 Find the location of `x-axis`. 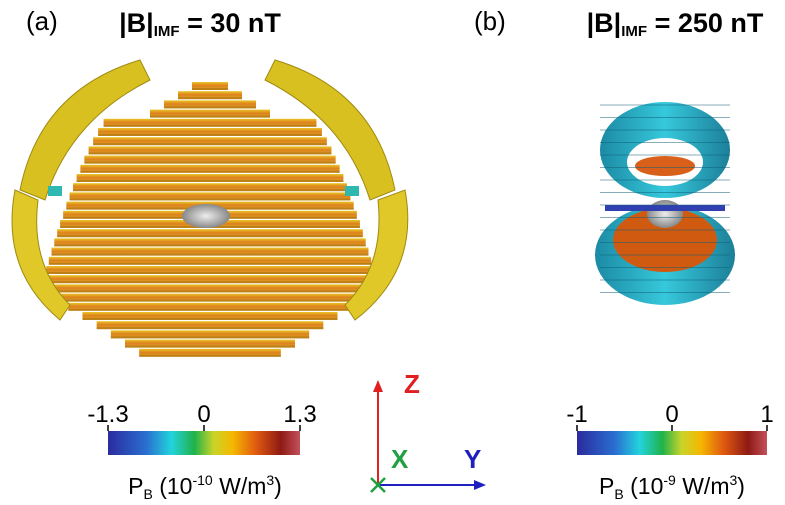

x-axis is located at coordinates (378, 485).